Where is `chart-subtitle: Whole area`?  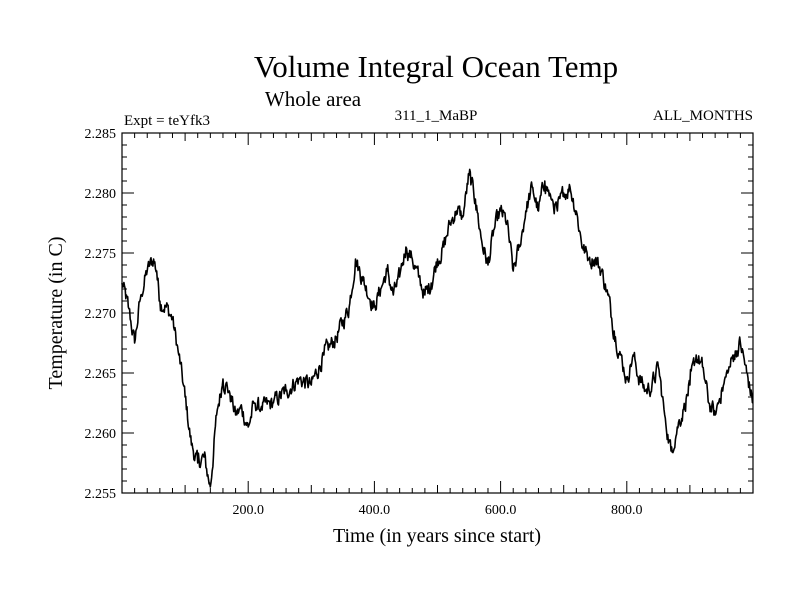
chart-subtitle: Whole area is located at coordinates (313, 99).